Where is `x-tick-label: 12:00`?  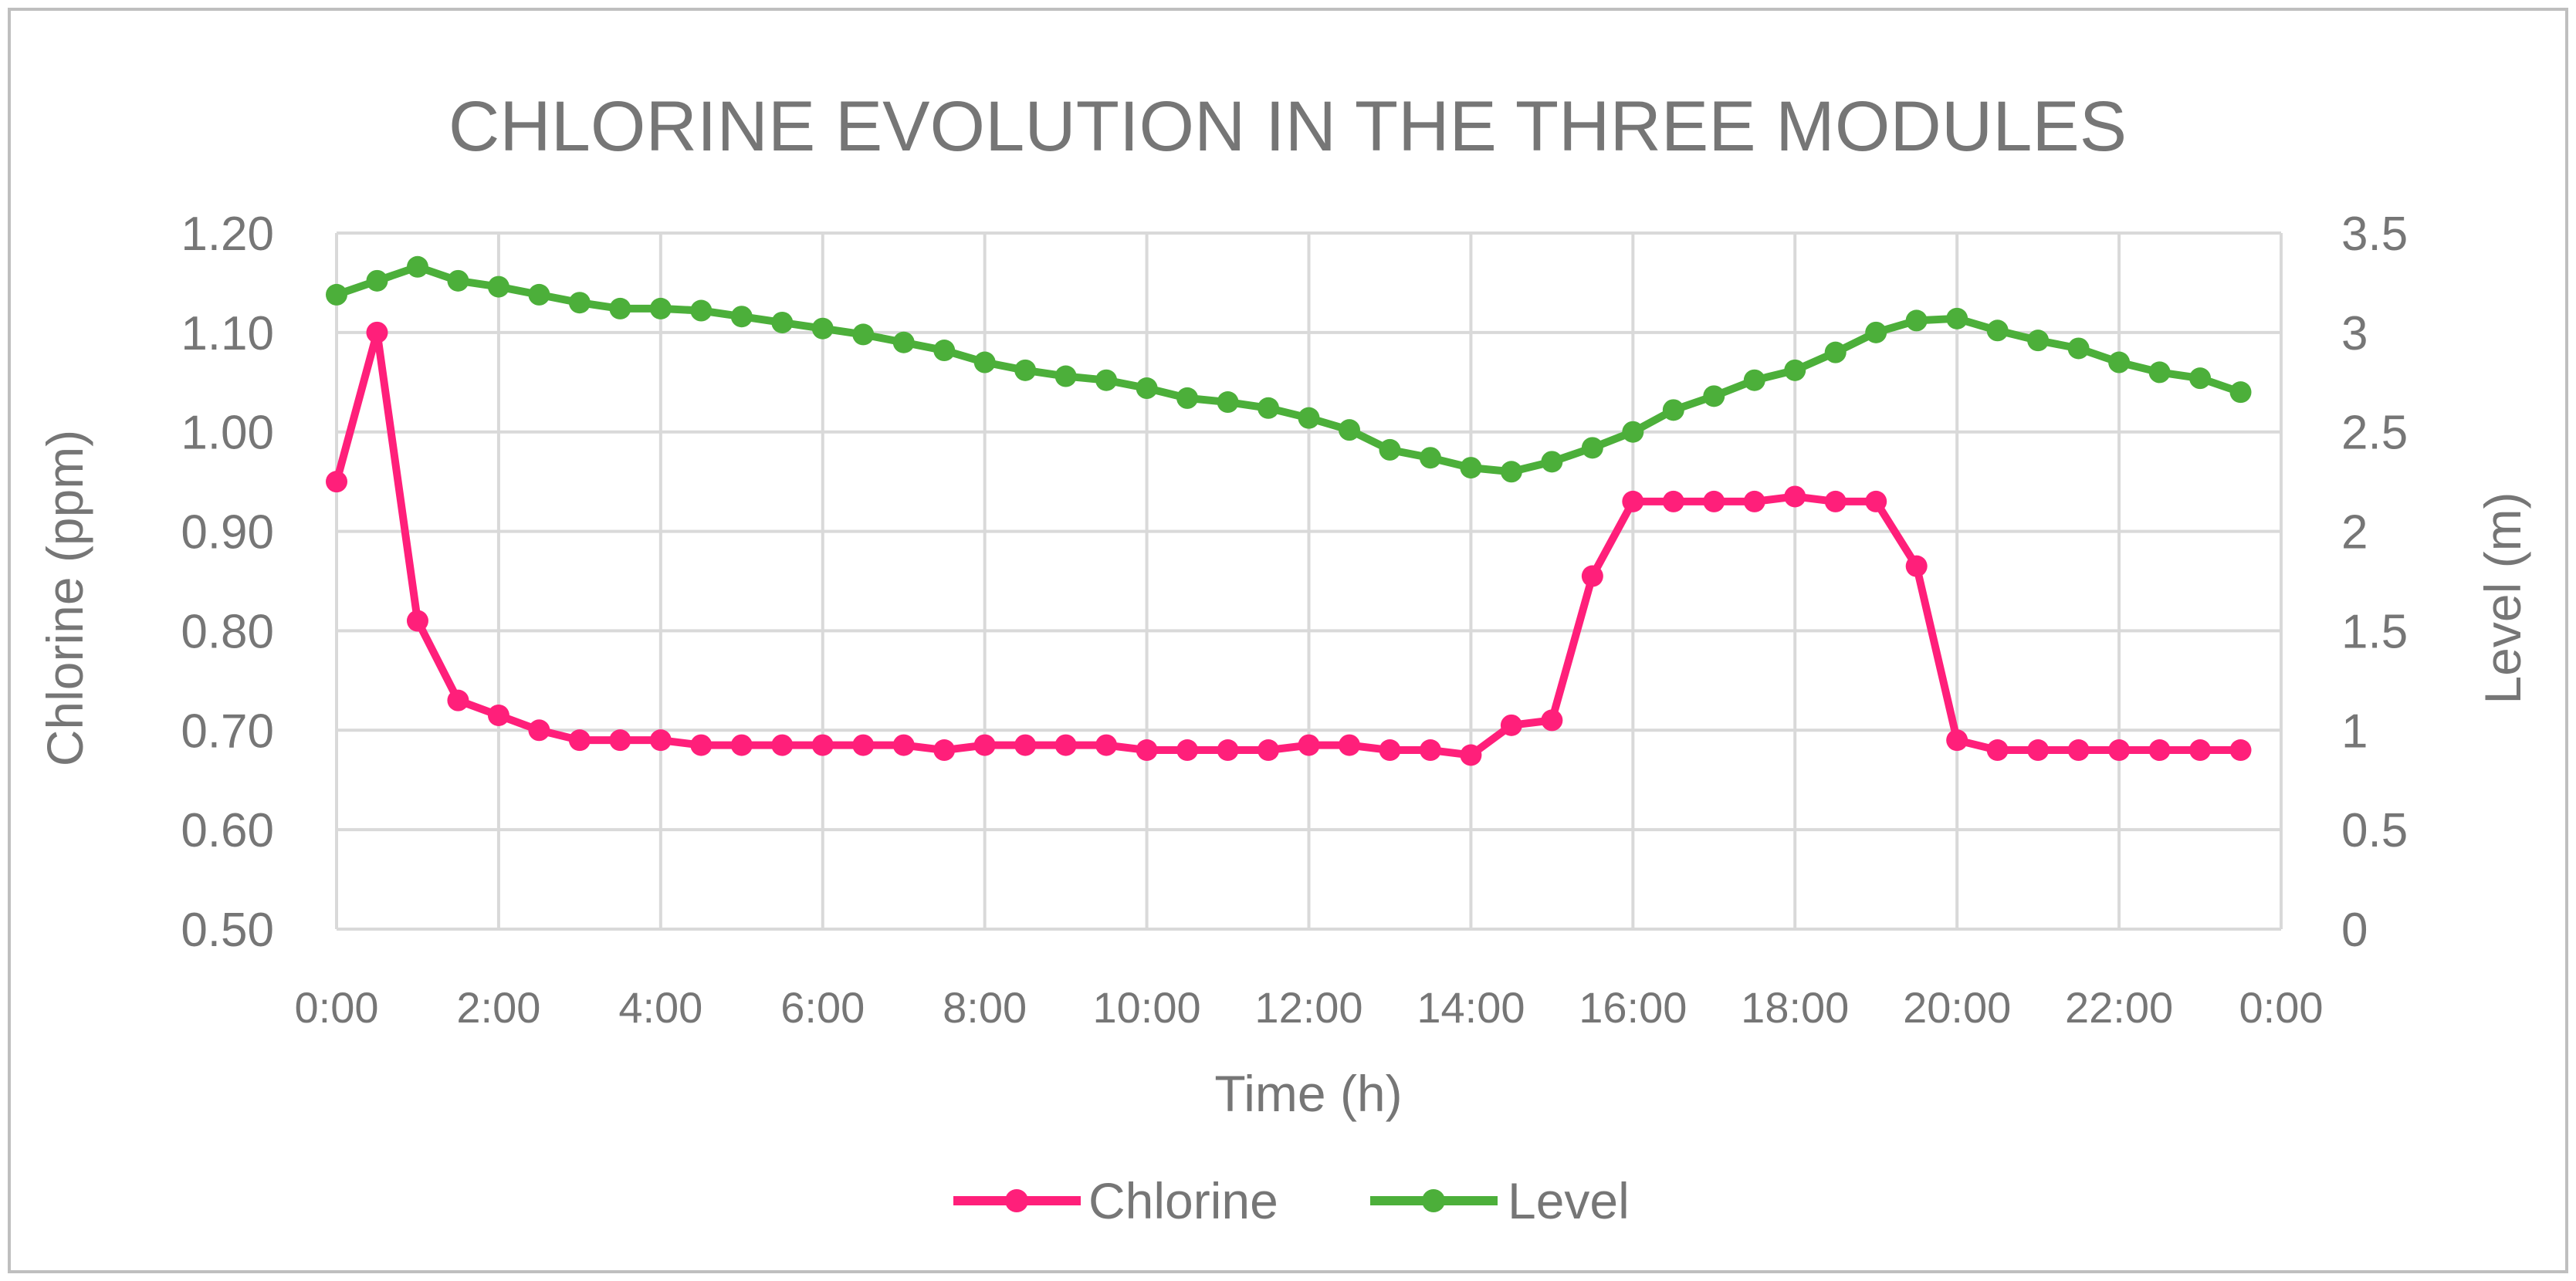
x-tick-label: 12:00 is located at coordinates (1308, 1008).